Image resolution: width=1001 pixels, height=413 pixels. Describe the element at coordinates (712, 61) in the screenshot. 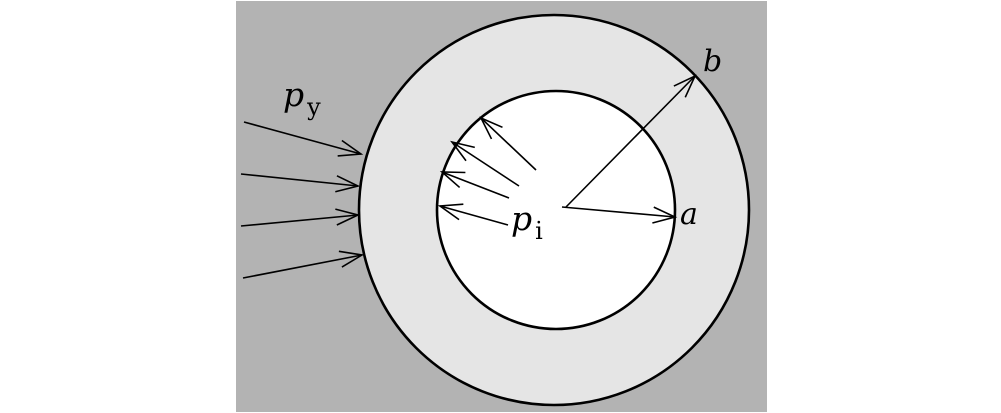

I see `outer-radius-label: b` at that location.